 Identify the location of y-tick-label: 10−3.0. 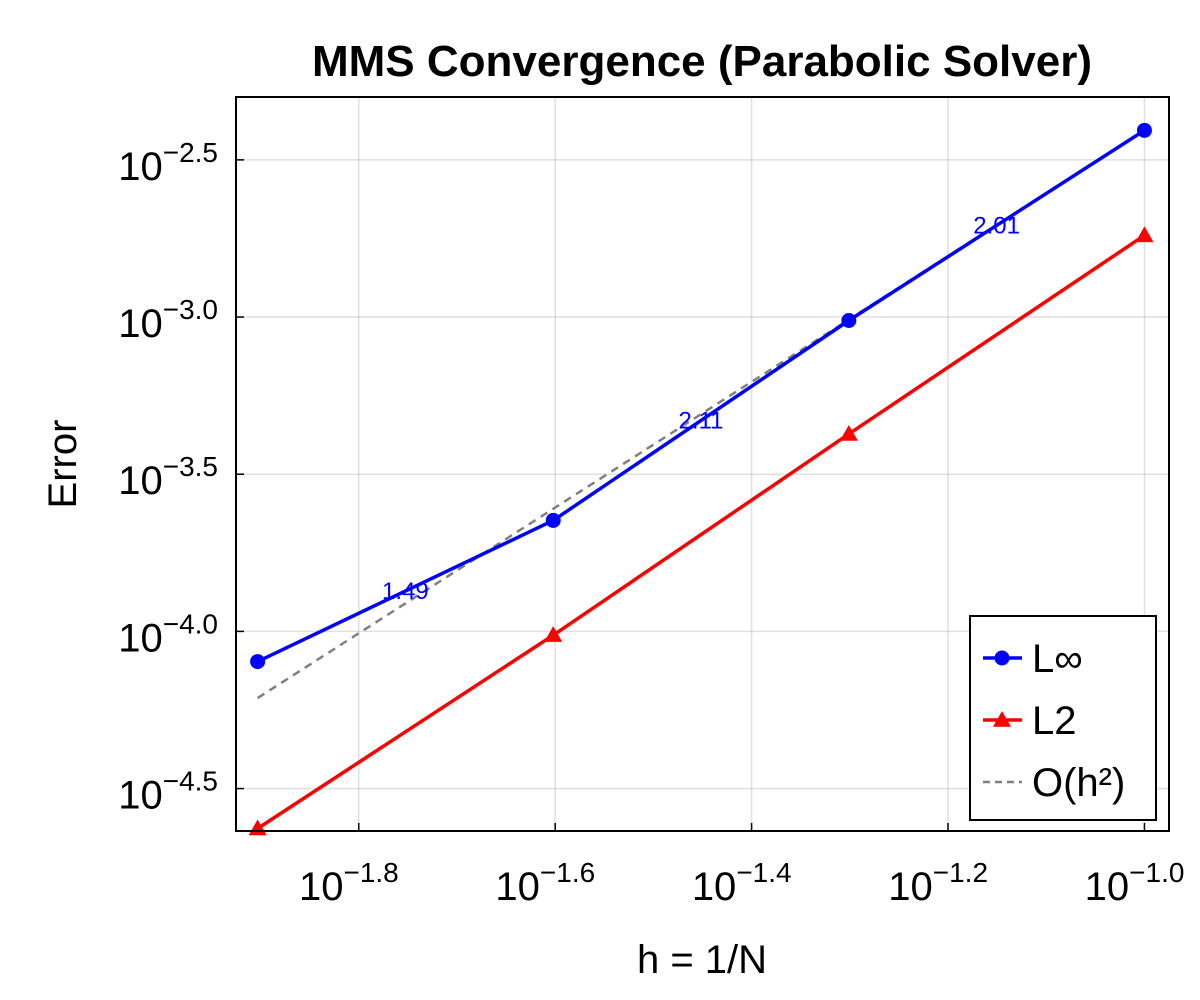
(168, 320).